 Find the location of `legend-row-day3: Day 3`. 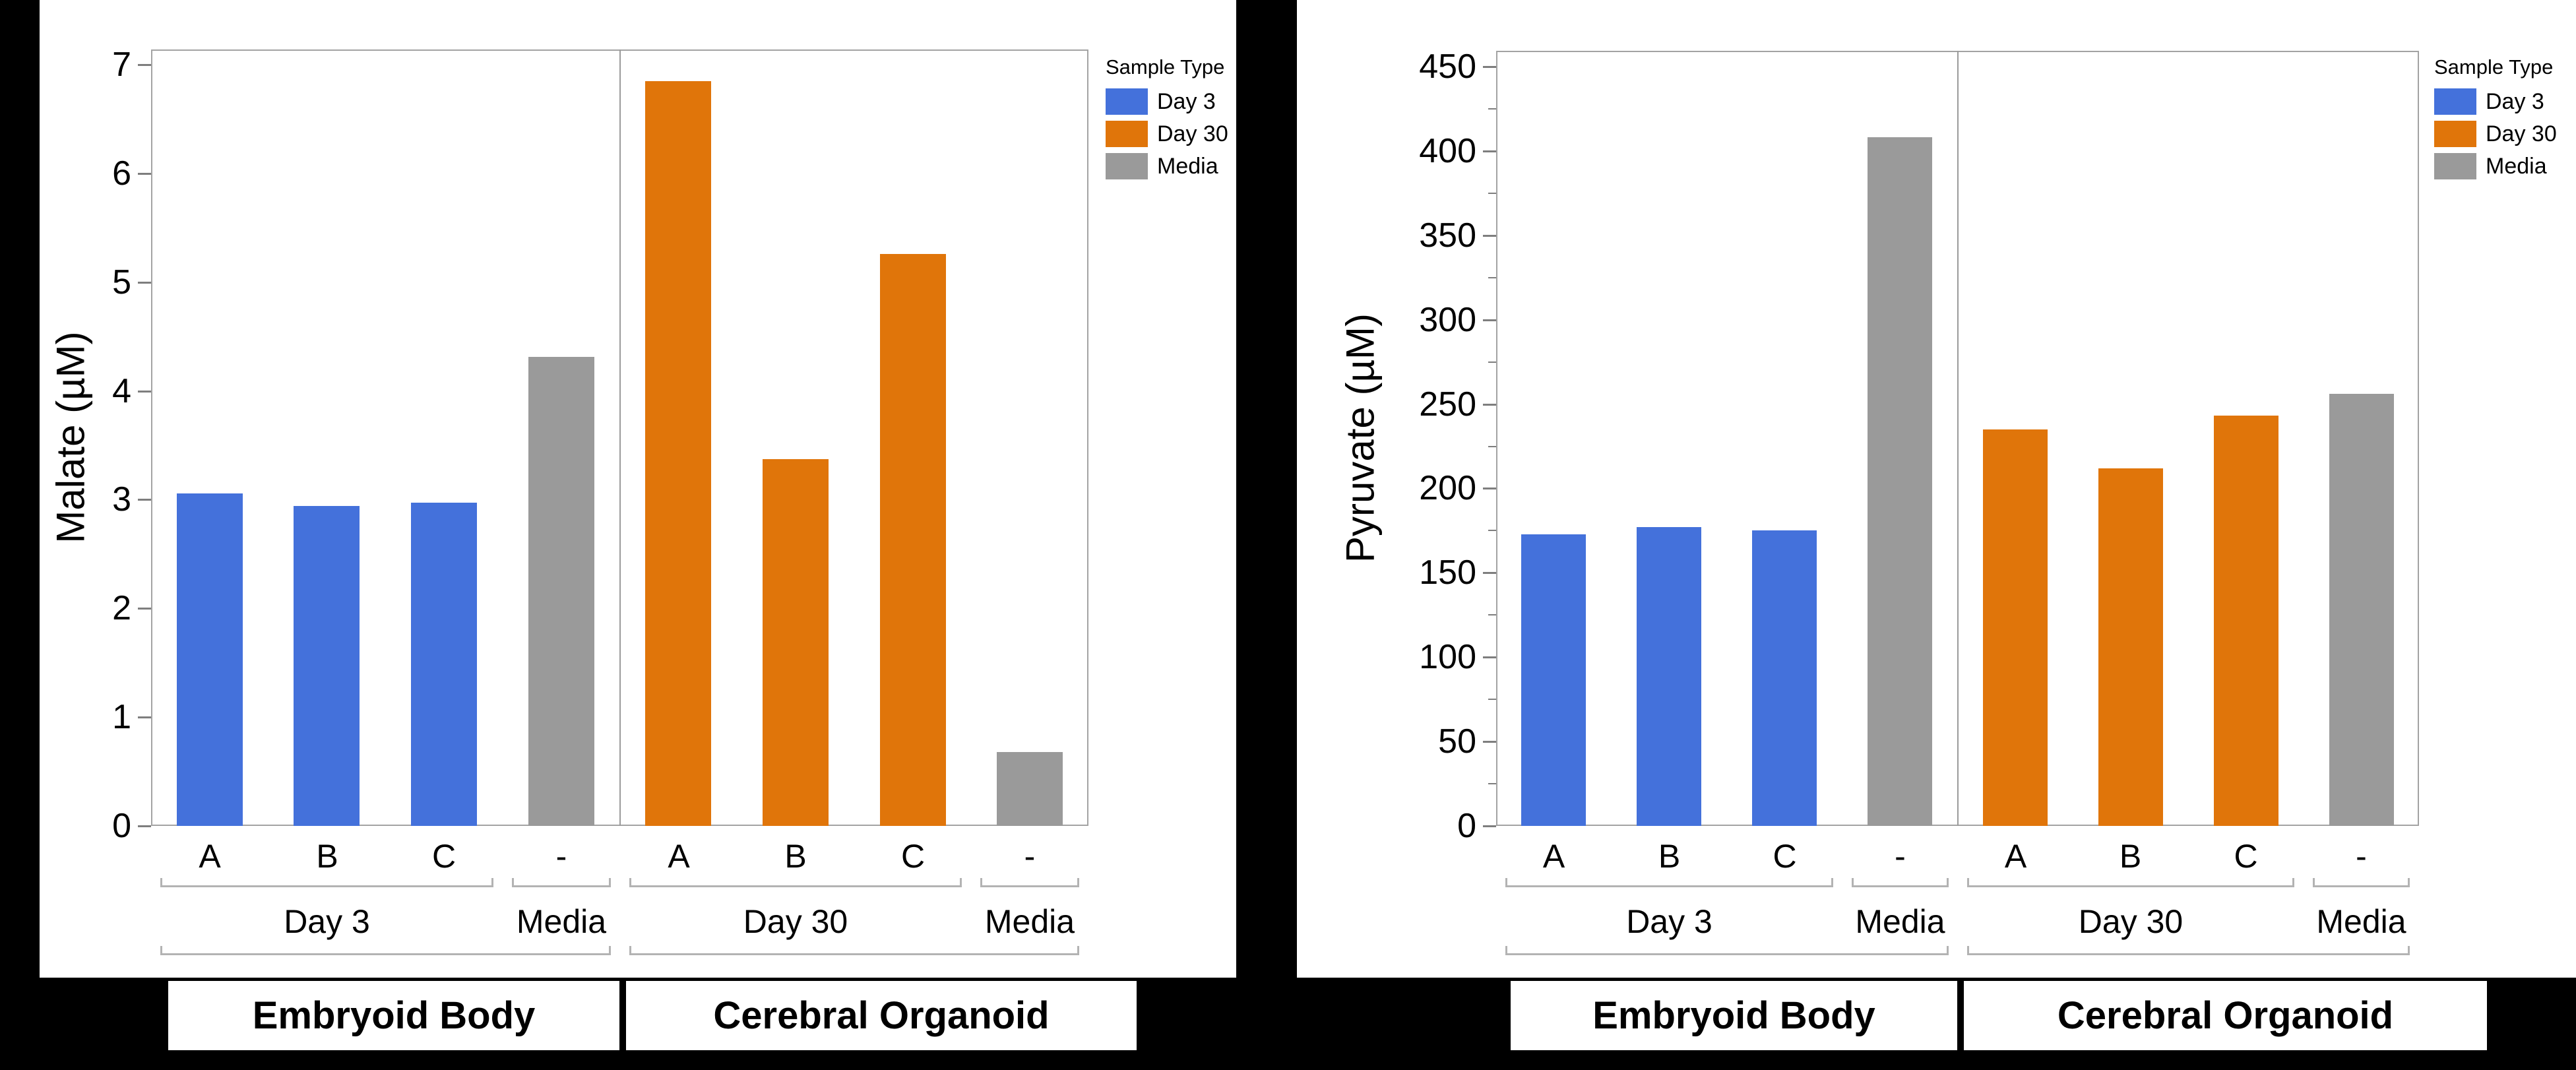

legend-row-day3: Day 3 is located at coordinates (2495, 101).